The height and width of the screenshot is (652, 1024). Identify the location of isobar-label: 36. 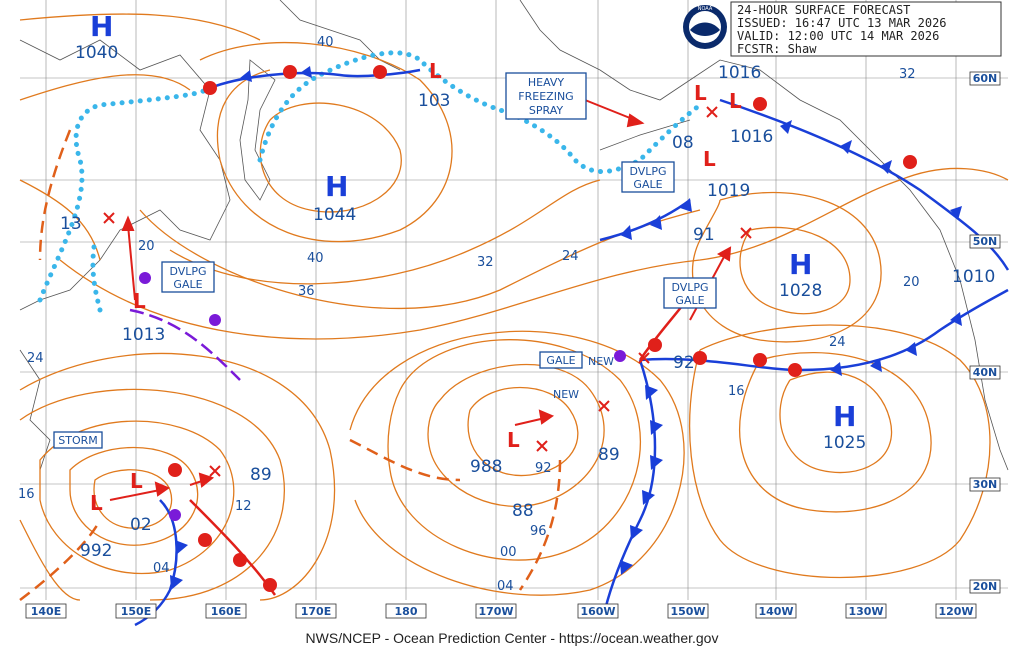
(306, 291).